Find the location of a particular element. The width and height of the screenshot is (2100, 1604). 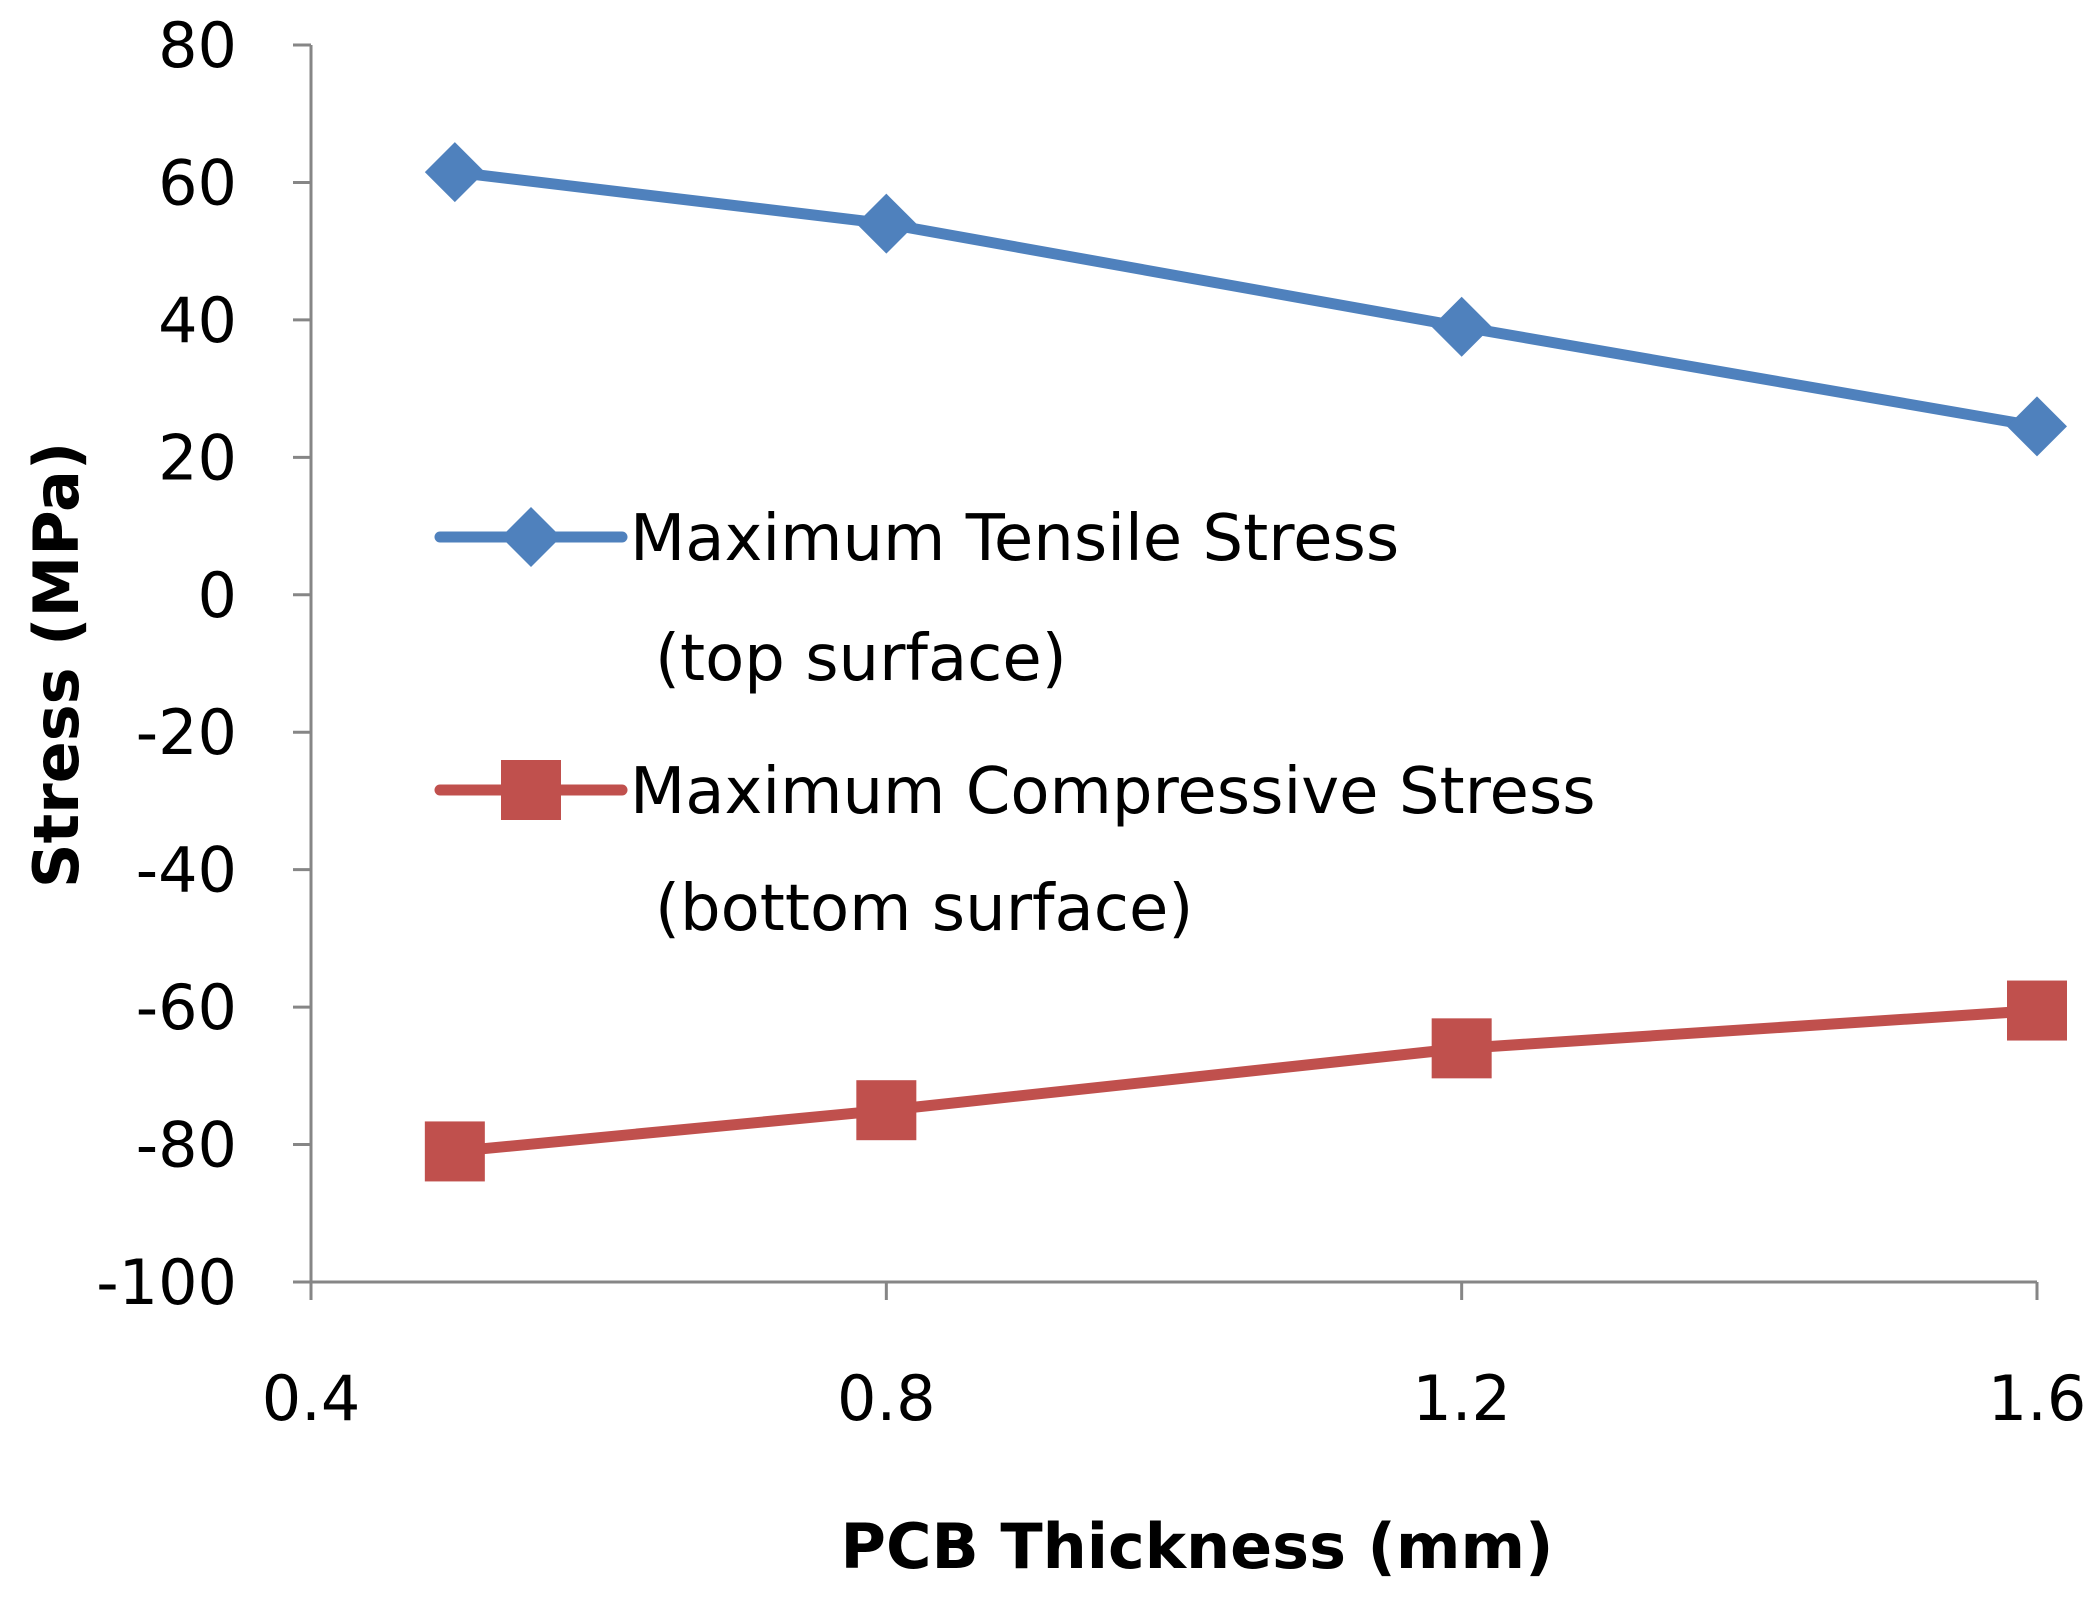

y-tick-label: -20 is located at coordinates (186, 732).